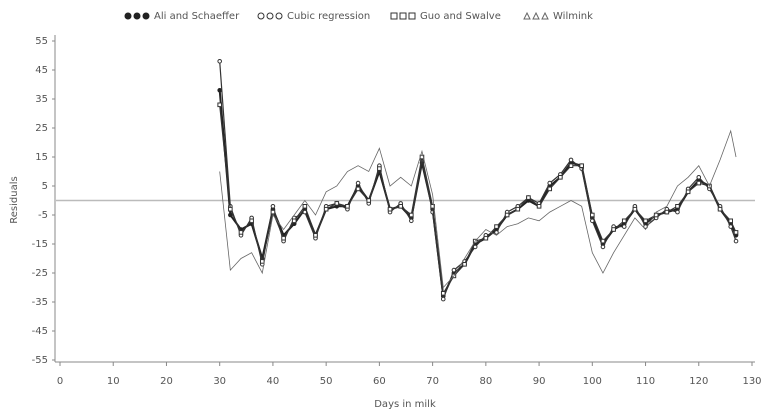 The width and height of the screenshot is (761, 413). I want to click on legend-label: Cubic regression, so click(328, 16).